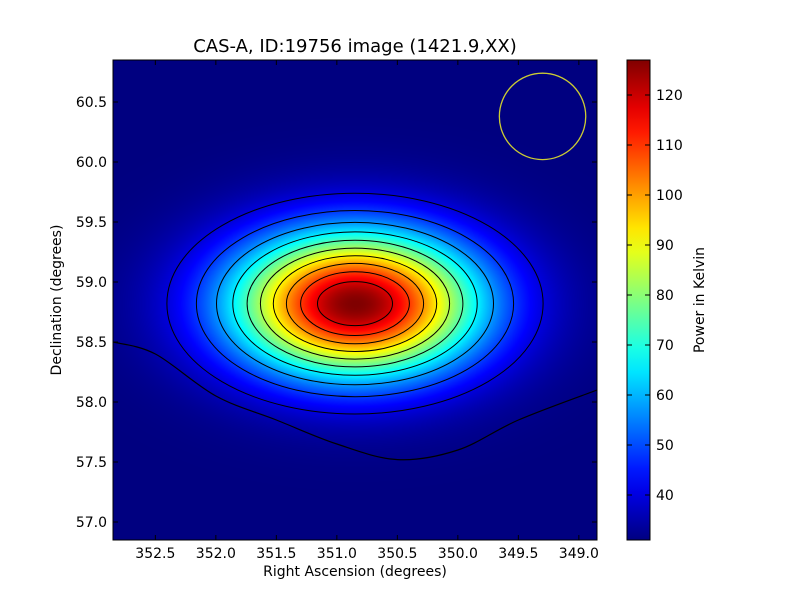 This screenshot has height=600, width=800. Describe the element at coordinates (91, 163) in the screenshot. I see `y-tick-label: 60.0` at that location.